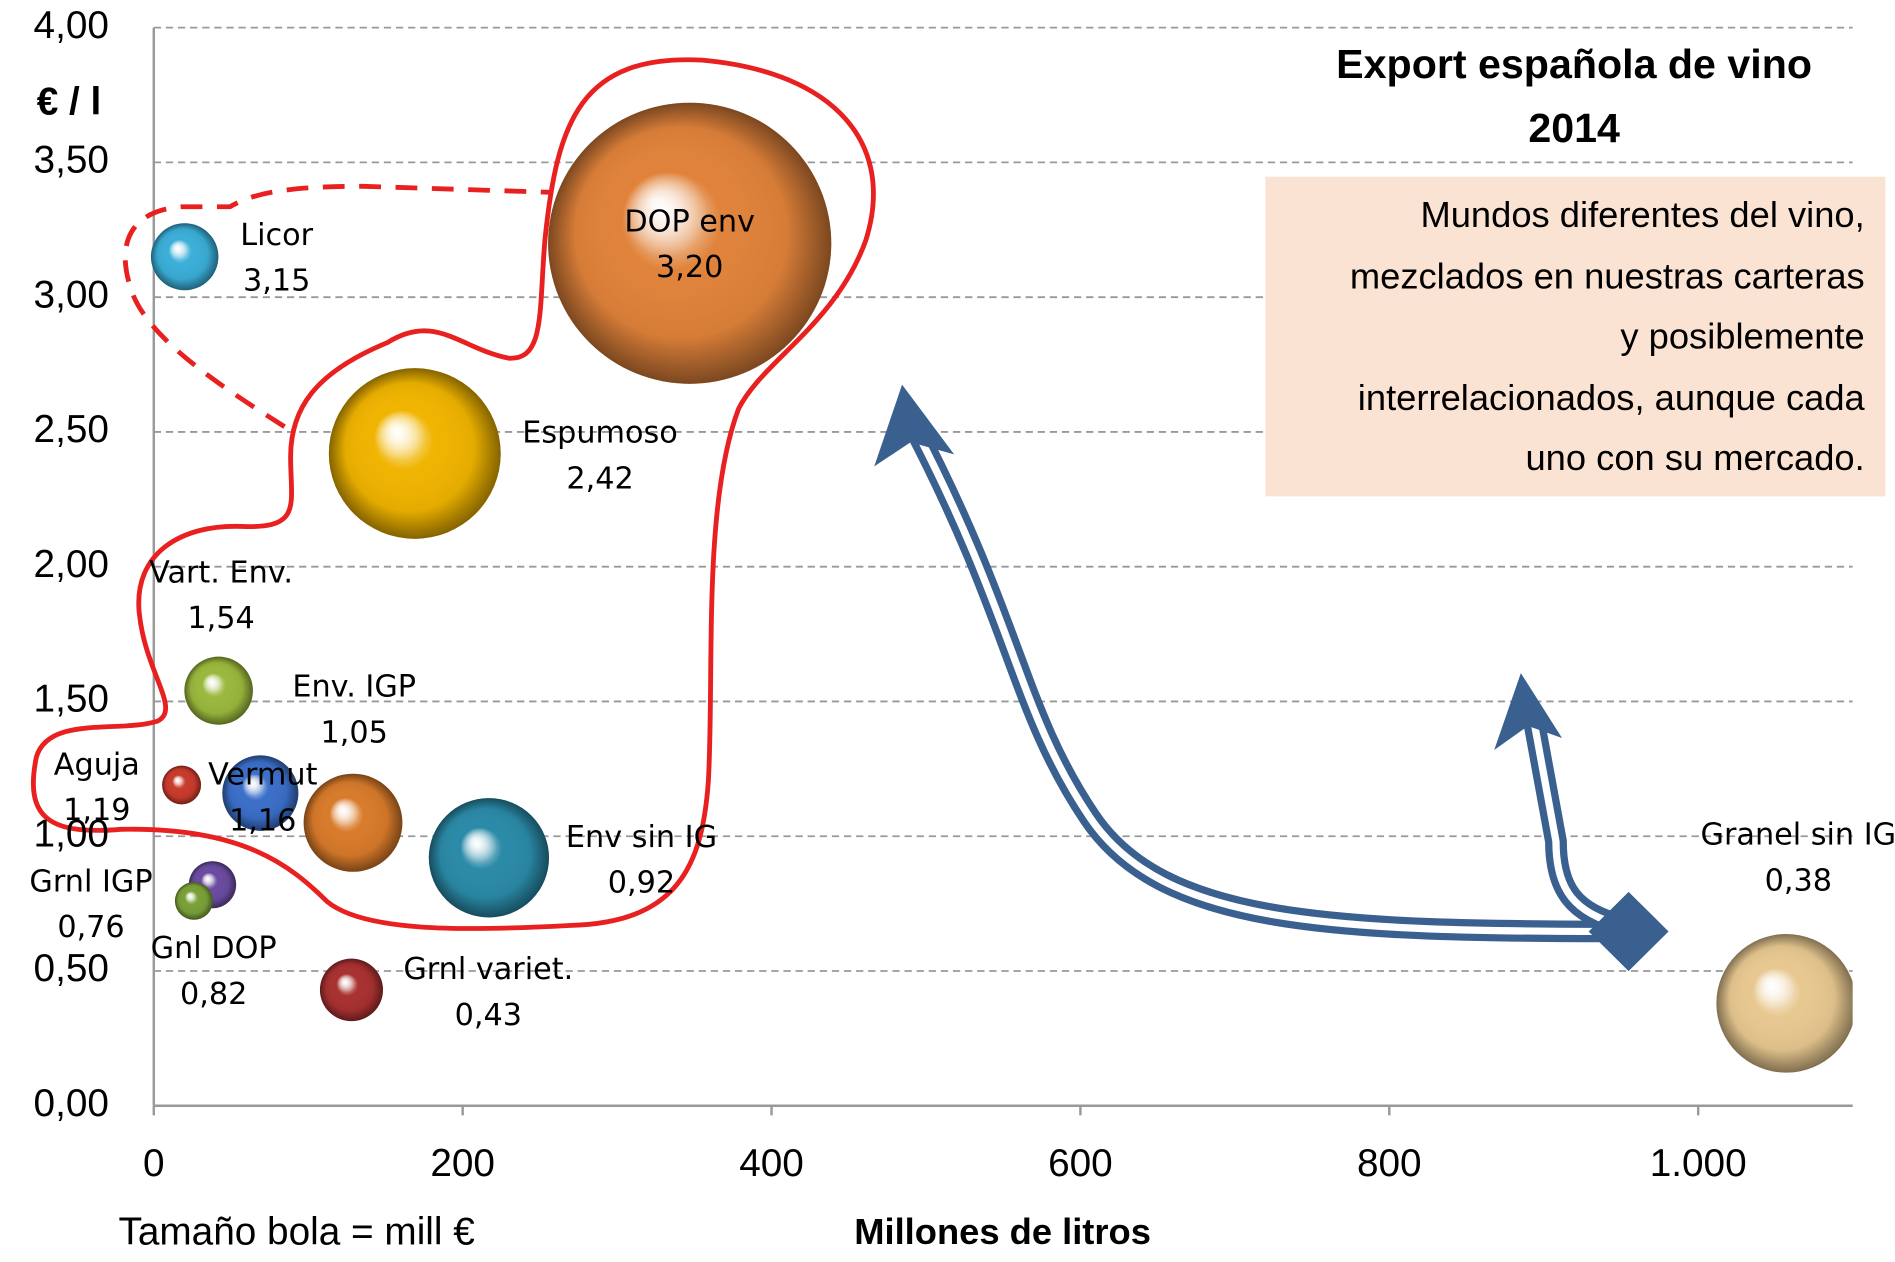 The width and height of the screenshot is (1895, 1262). I want to click on data-label-value: 0,82, so click(213, 994).